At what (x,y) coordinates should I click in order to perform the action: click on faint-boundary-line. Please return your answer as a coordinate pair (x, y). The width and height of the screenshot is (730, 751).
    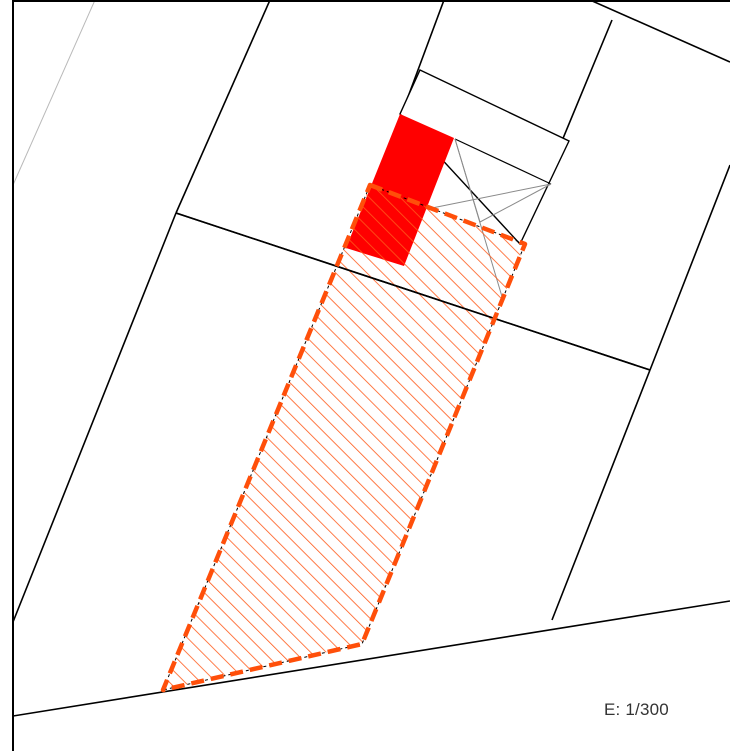
    Looking at the image, I should click on (54, 93).